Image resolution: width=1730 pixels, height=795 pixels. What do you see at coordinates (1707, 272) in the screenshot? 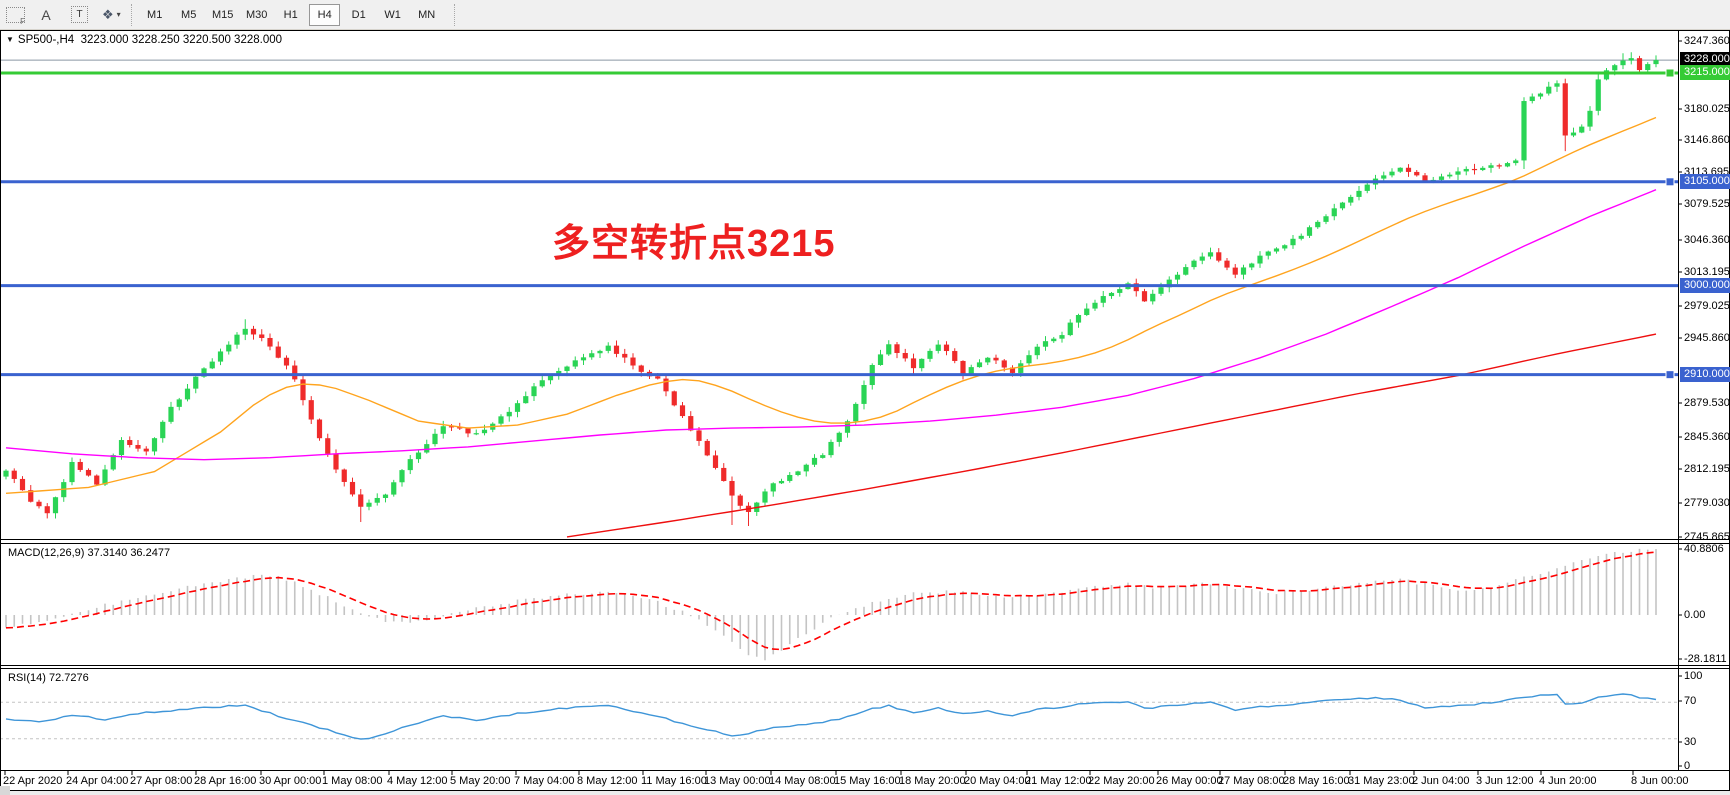
I see `price-tick-label: 3013.195` at bounding box center [1707, 272].